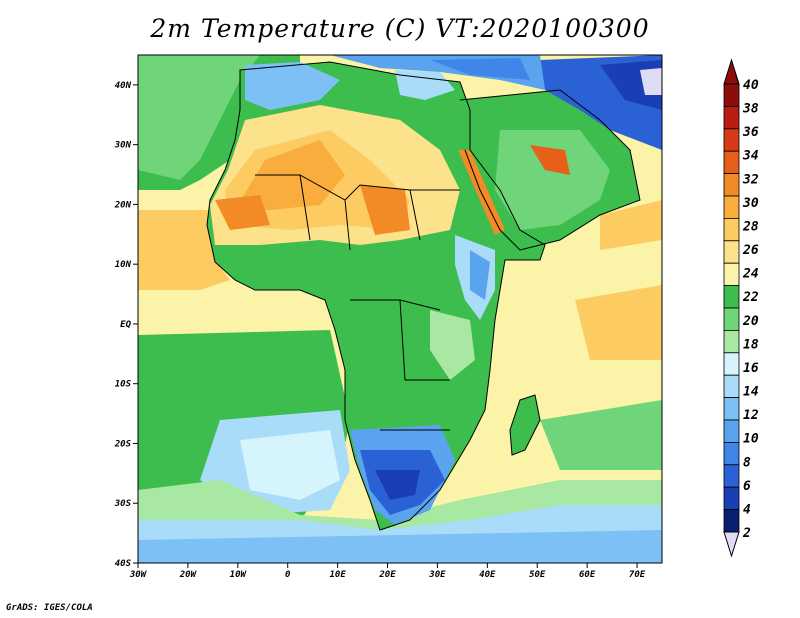 This screenshot has width=800, height=618. What do you see at coordinates (637, 575) in the screenshot?
I see `lon-tick-label: 70E` at bounding box center [637, 575].